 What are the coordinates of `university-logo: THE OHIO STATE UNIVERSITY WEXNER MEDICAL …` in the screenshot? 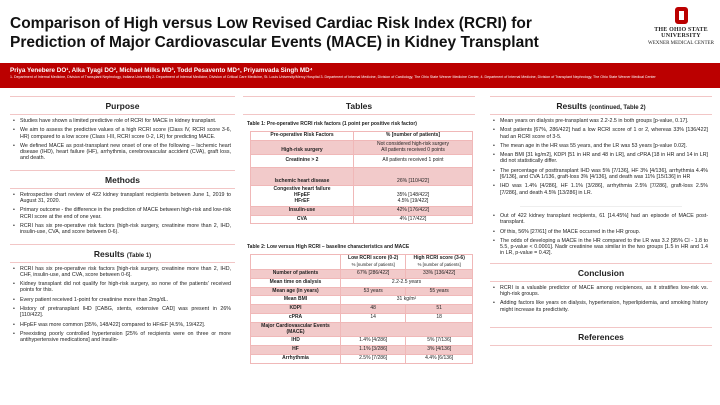 It's located at (681, 26).